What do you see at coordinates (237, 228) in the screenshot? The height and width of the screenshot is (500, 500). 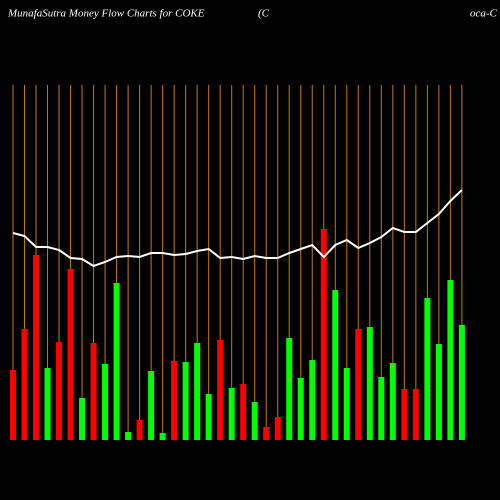 I see `price-line` at bounding box center [237, 228].